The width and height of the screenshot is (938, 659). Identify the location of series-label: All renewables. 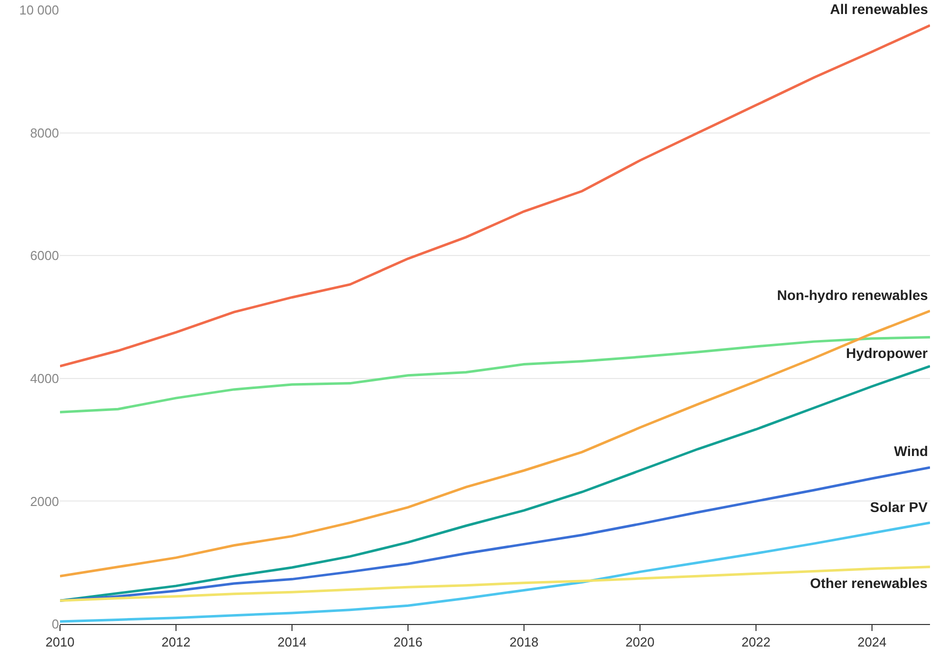
(879, 9).